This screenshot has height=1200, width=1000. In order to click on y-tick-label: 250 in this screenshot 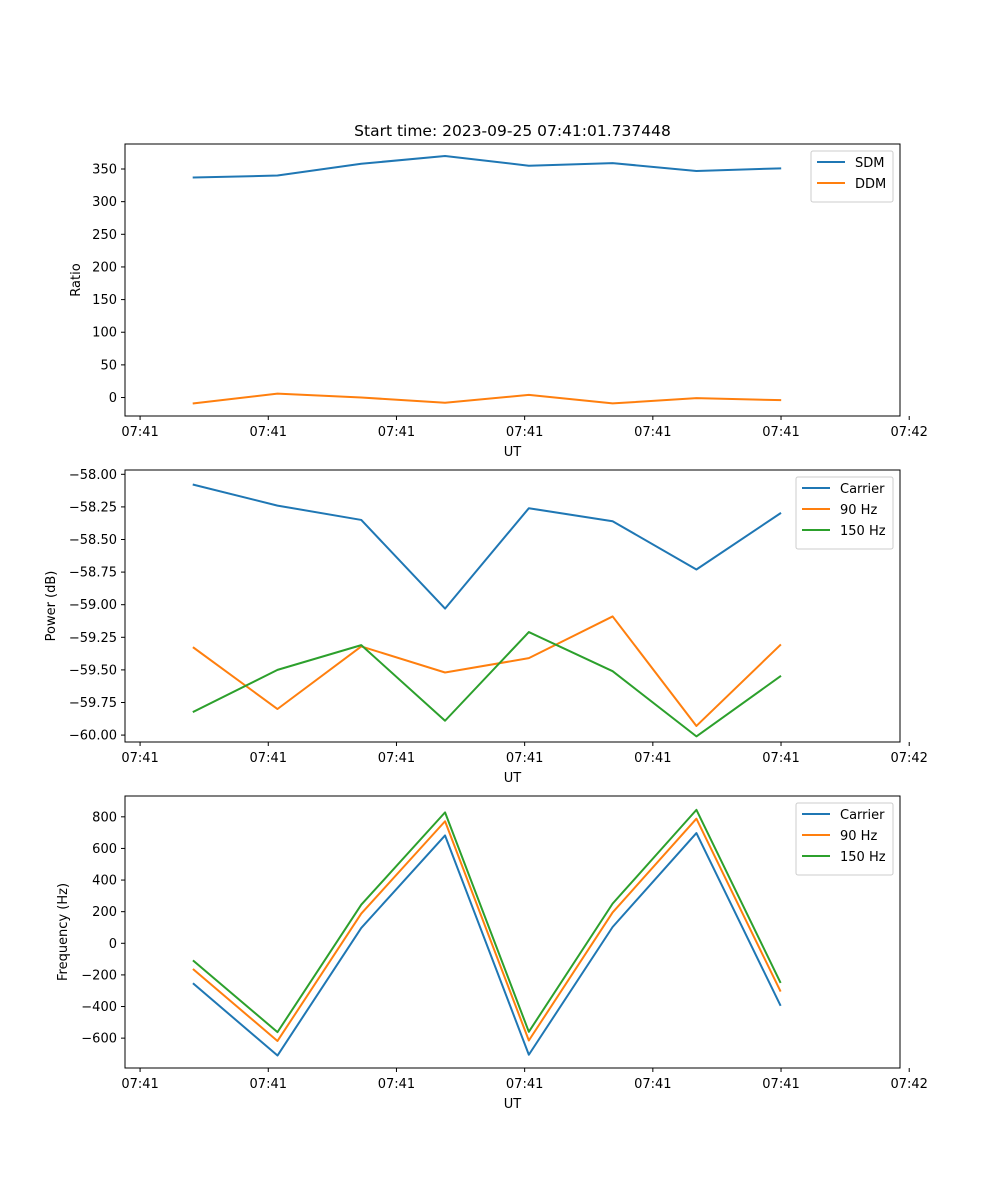, I will do `click(104, 235)`.